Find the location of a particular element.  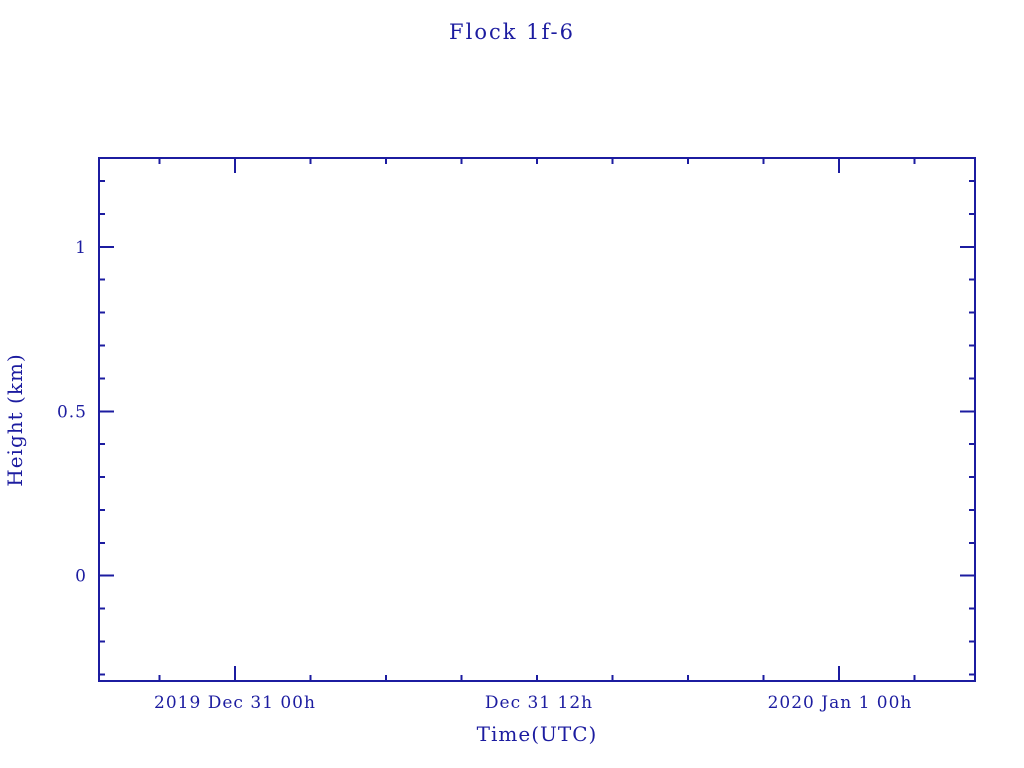

y-axis-title: Height (km) is located at coordinates (15, 419).